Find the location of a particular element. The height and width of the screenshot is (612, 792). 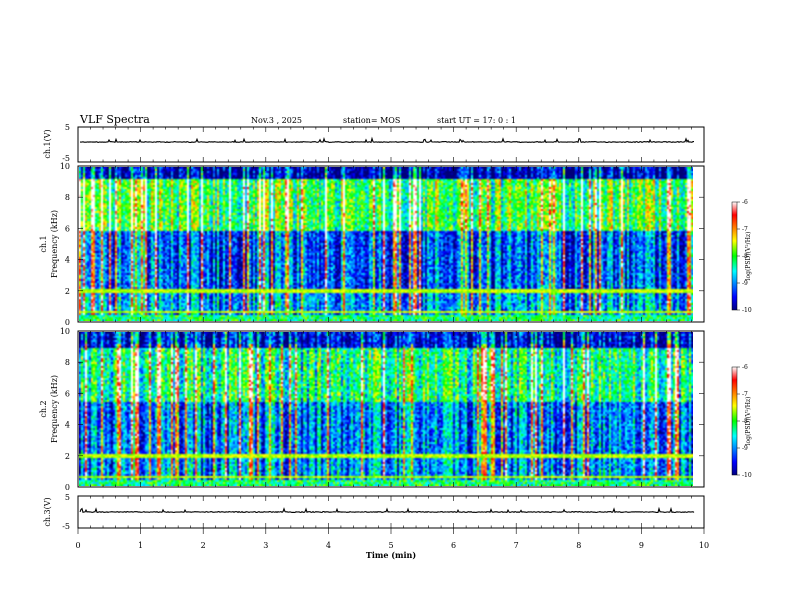

x-tick-label: 5 is located at coordinates (390, 545).